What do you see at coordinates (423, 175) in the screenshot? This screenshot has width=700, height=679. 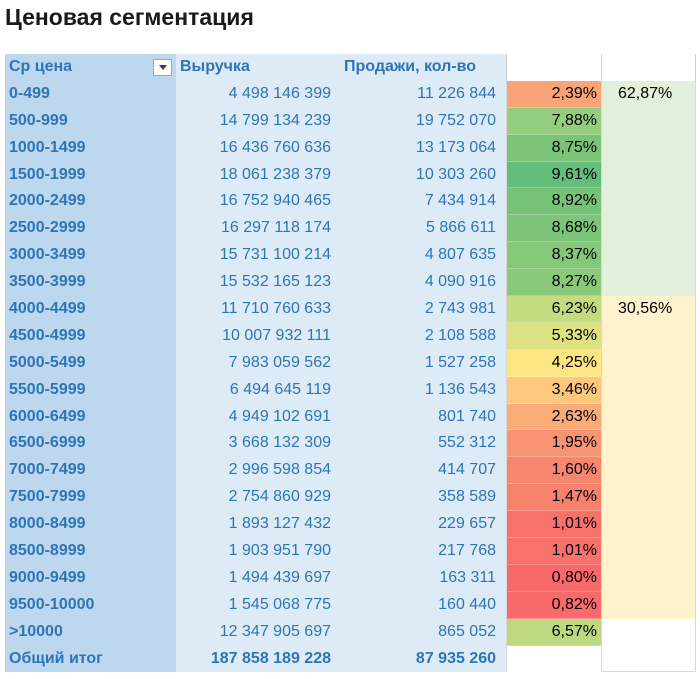 I see `sales-value: 10 303 260` at bounding box center [423, 175].